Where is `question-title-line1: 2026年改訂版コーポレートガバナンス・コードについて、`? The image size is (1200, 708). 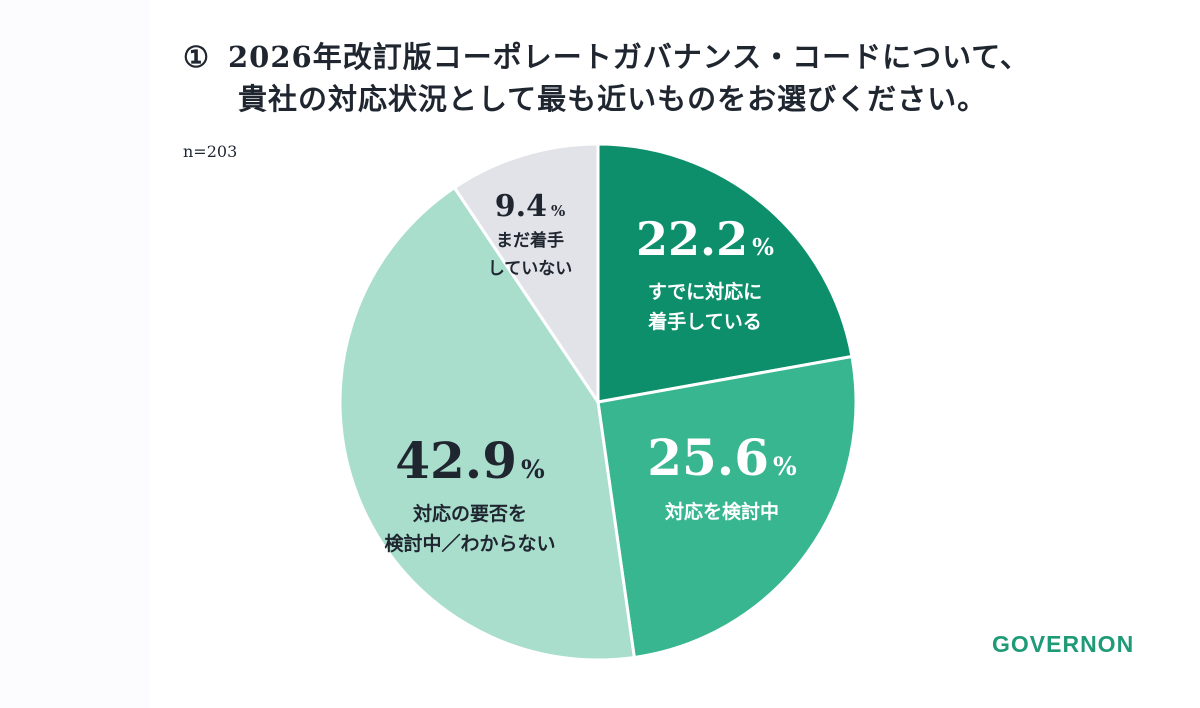 question-title-line1: 2026年改訂版コーポレートガバナンス・コードについて、 is located at coordinates (629, 57).